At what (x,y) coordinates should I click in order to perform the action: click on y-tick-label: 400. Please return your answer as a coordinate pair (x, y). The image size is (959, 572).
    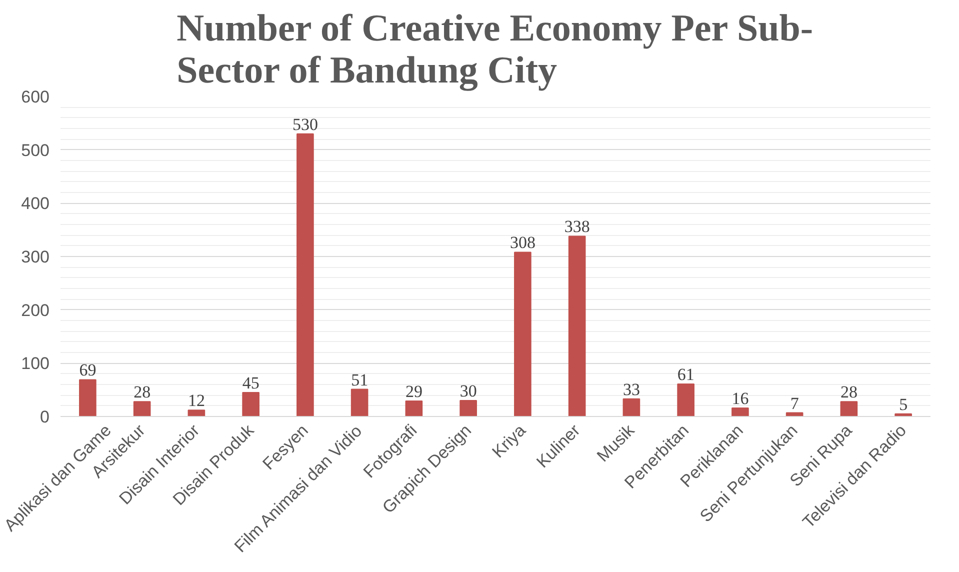
    Looking at the image, I should click on (35, 204).